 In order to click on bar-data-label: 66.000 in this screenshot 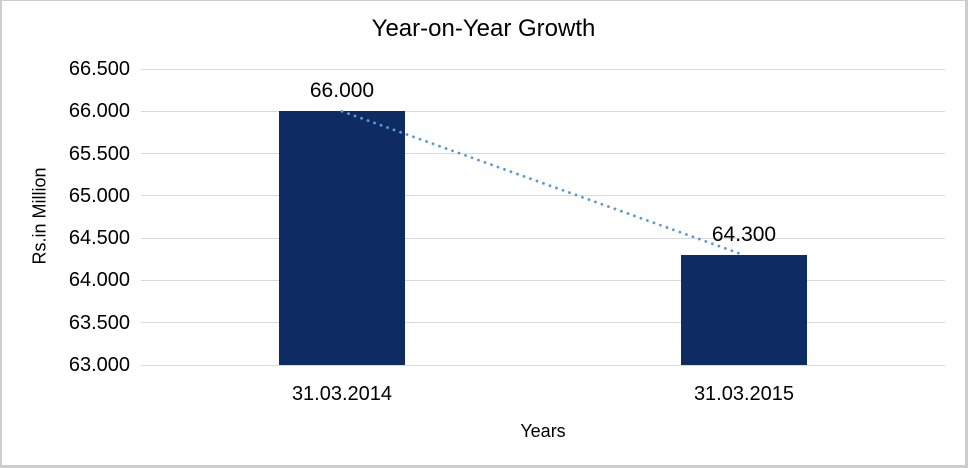, I will do `click(342, 91)`.